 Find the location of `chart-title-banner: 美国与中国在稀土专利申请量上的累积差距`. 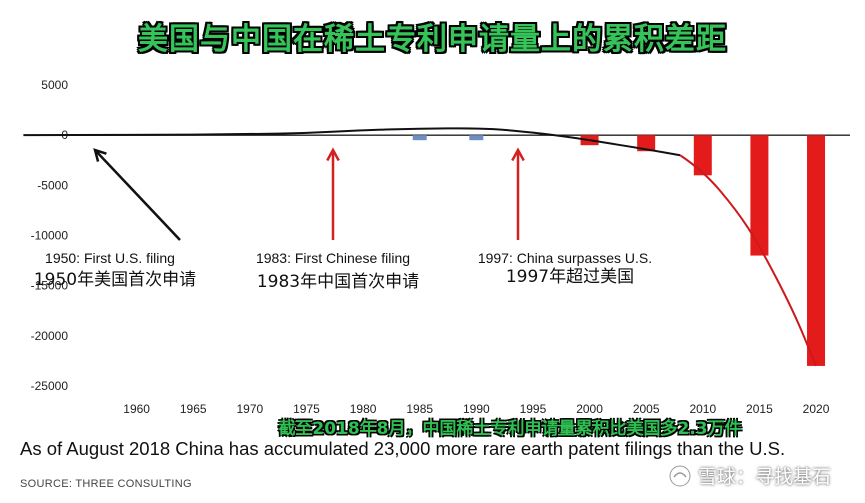

chart-title-banner: 美国与中国在稀土专利申请量上的累积差距 is located at coordinates (432, 36).